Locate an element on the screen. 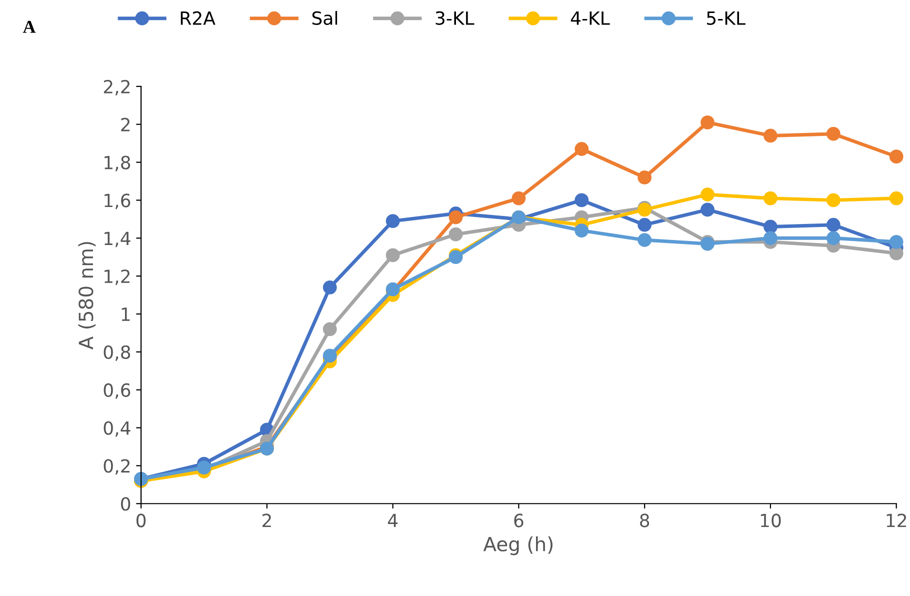  x-tick-label: 2 is located at coordinates (266, 521).